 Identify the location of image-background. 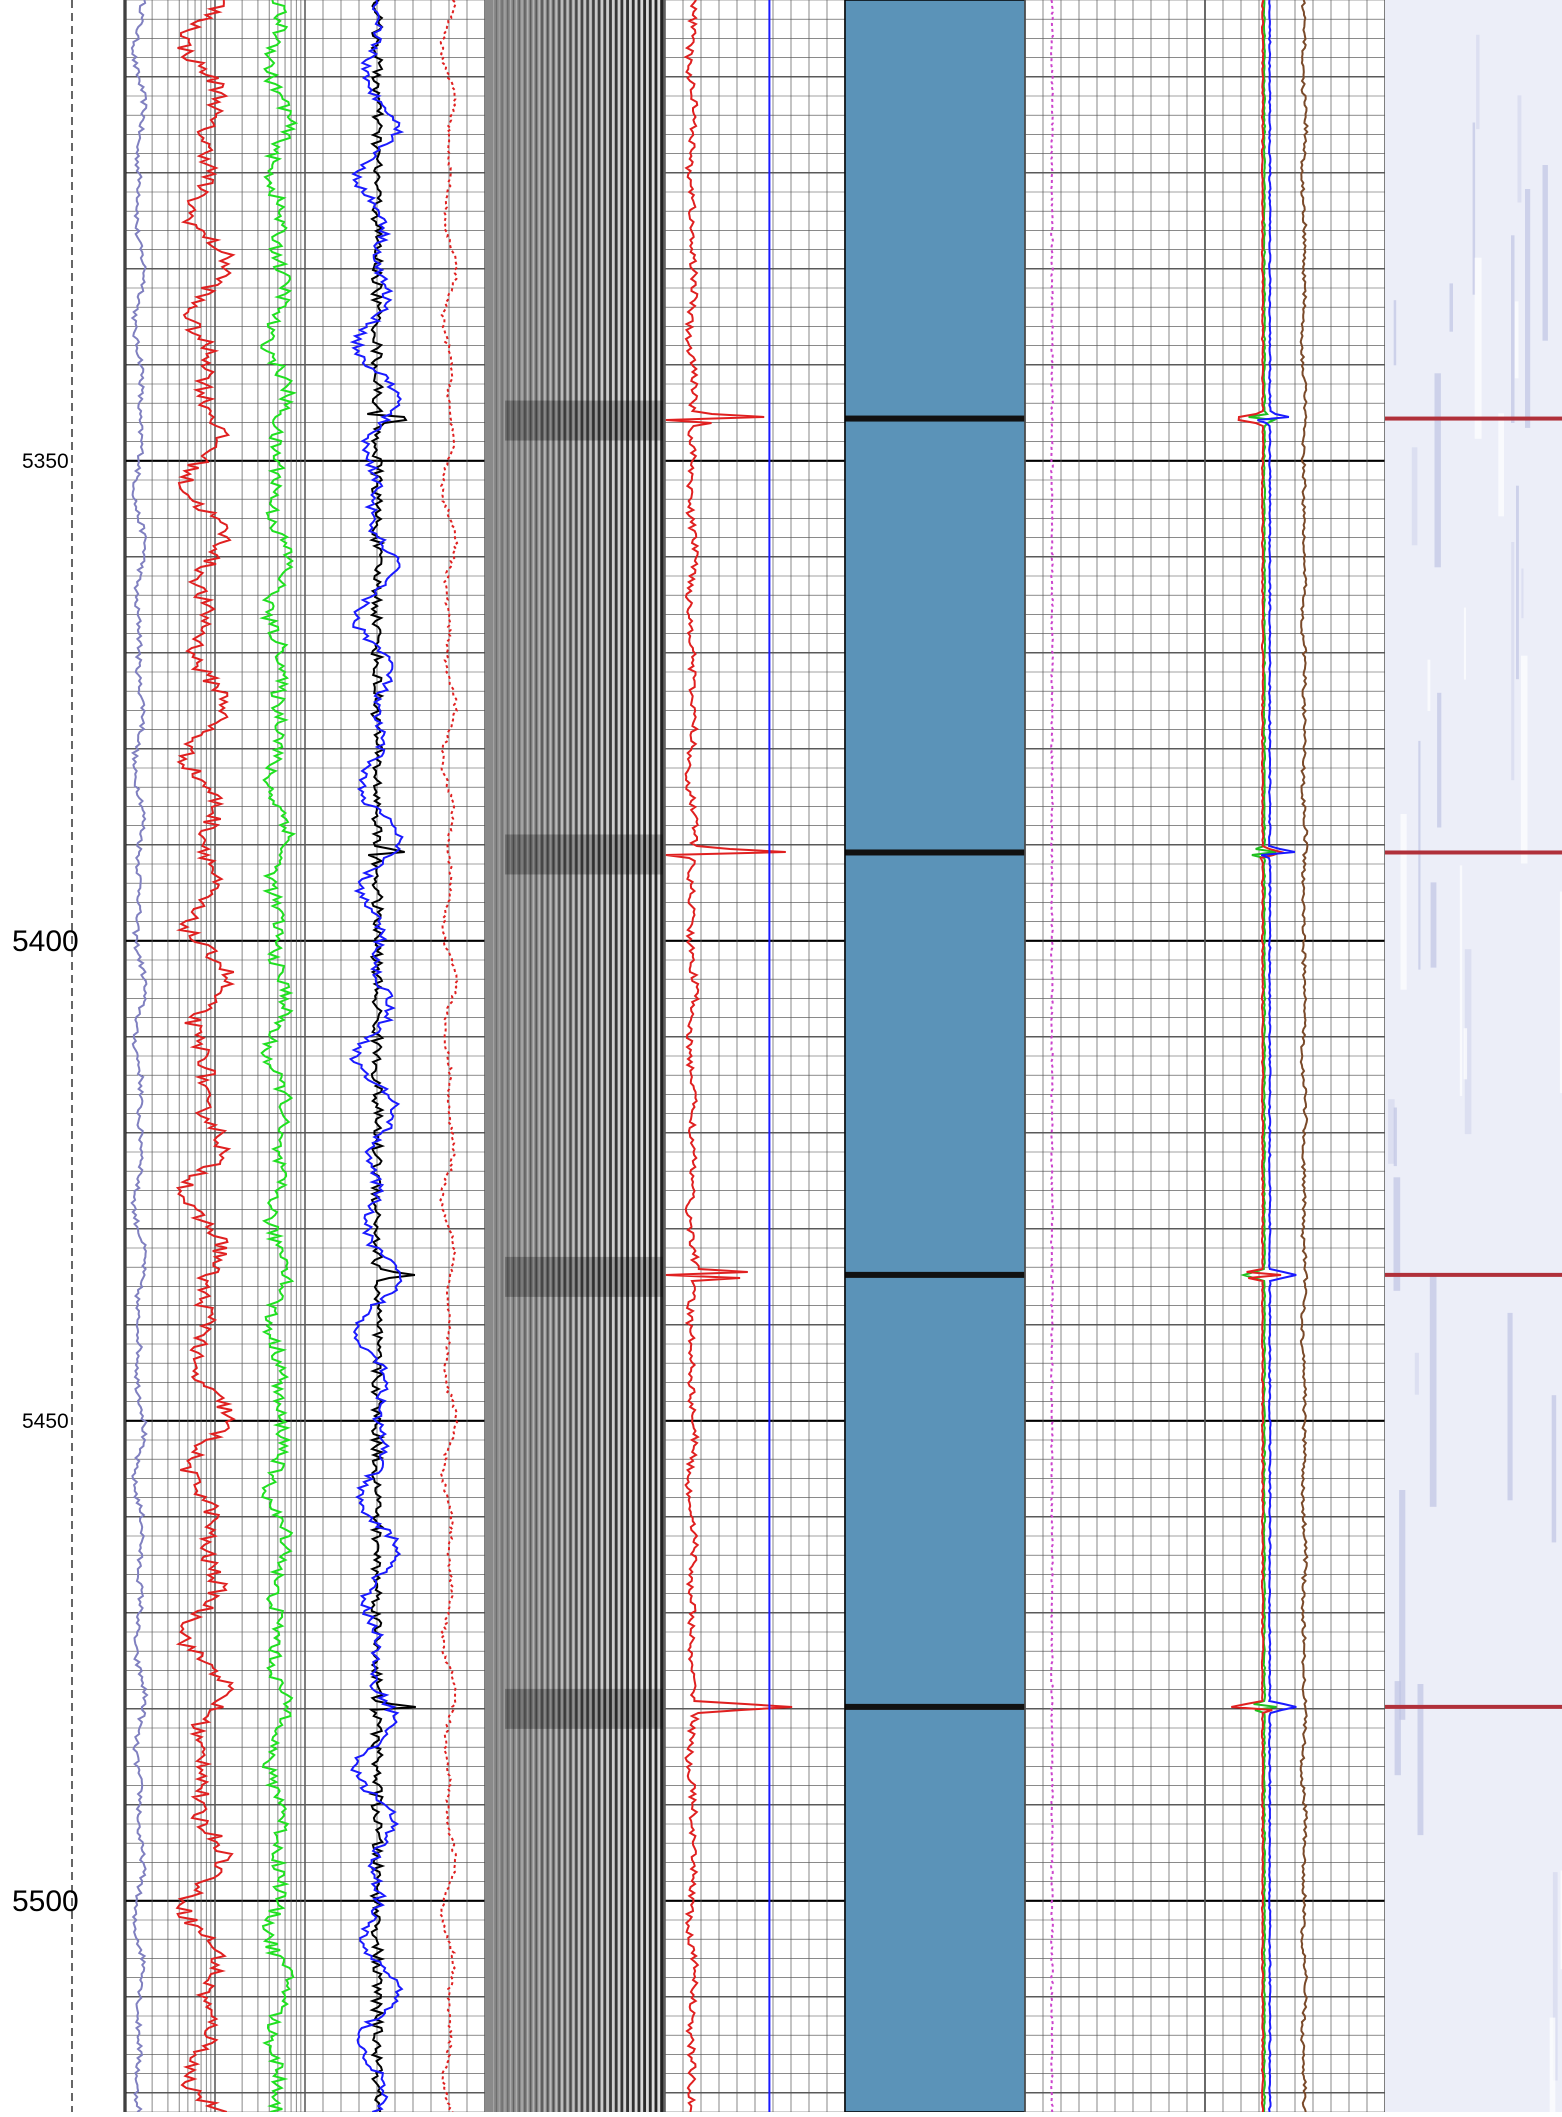
(935, 1056).